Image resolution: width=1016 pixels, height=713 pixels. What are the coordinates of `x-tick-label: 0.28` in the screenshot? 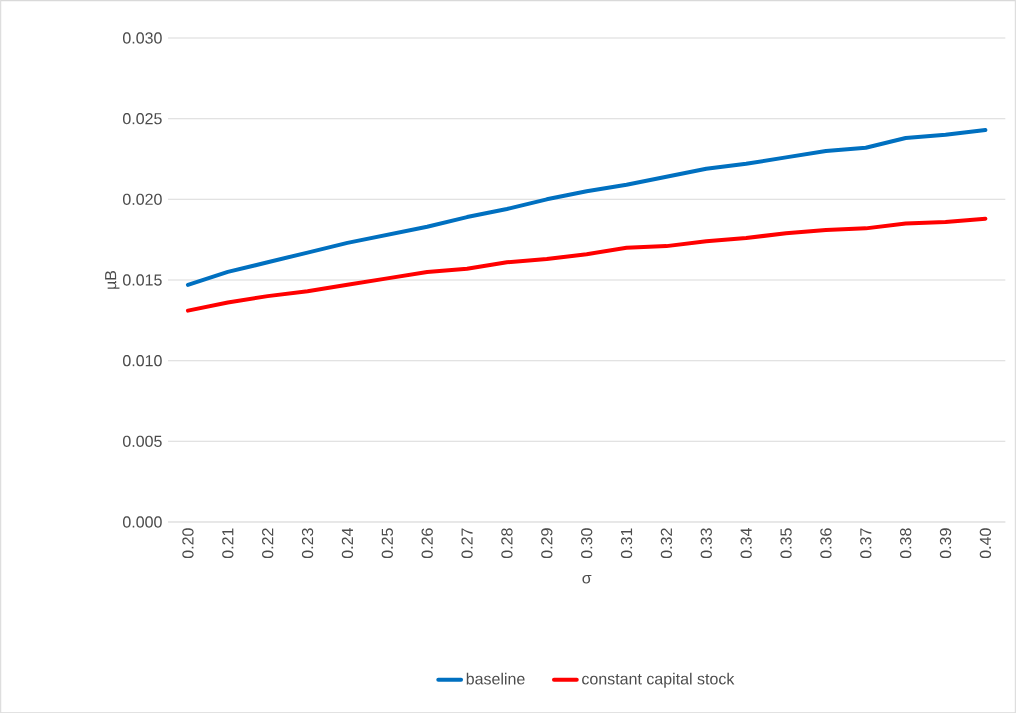 It's located at (507, 543).